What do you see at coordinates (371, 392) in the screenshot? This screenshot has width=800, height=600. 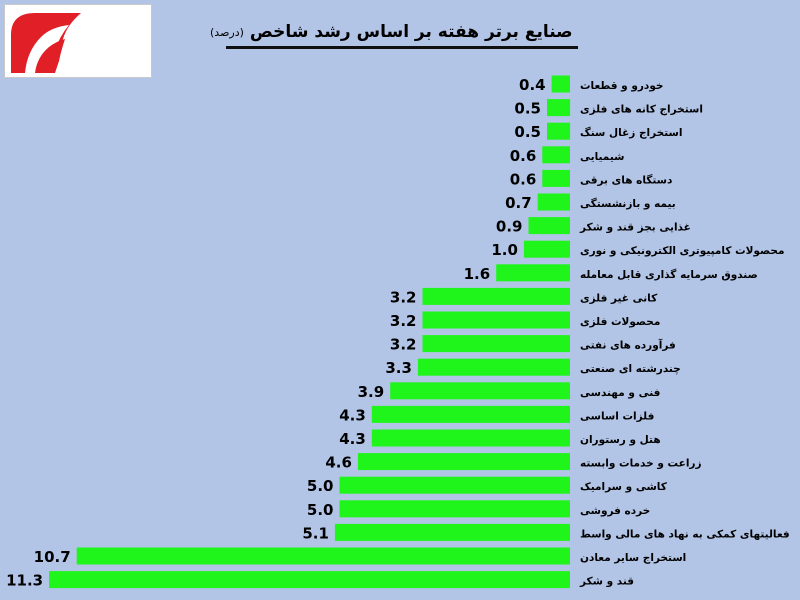 I see `value-label-13: 3.9` at bounding box center [371, 392].